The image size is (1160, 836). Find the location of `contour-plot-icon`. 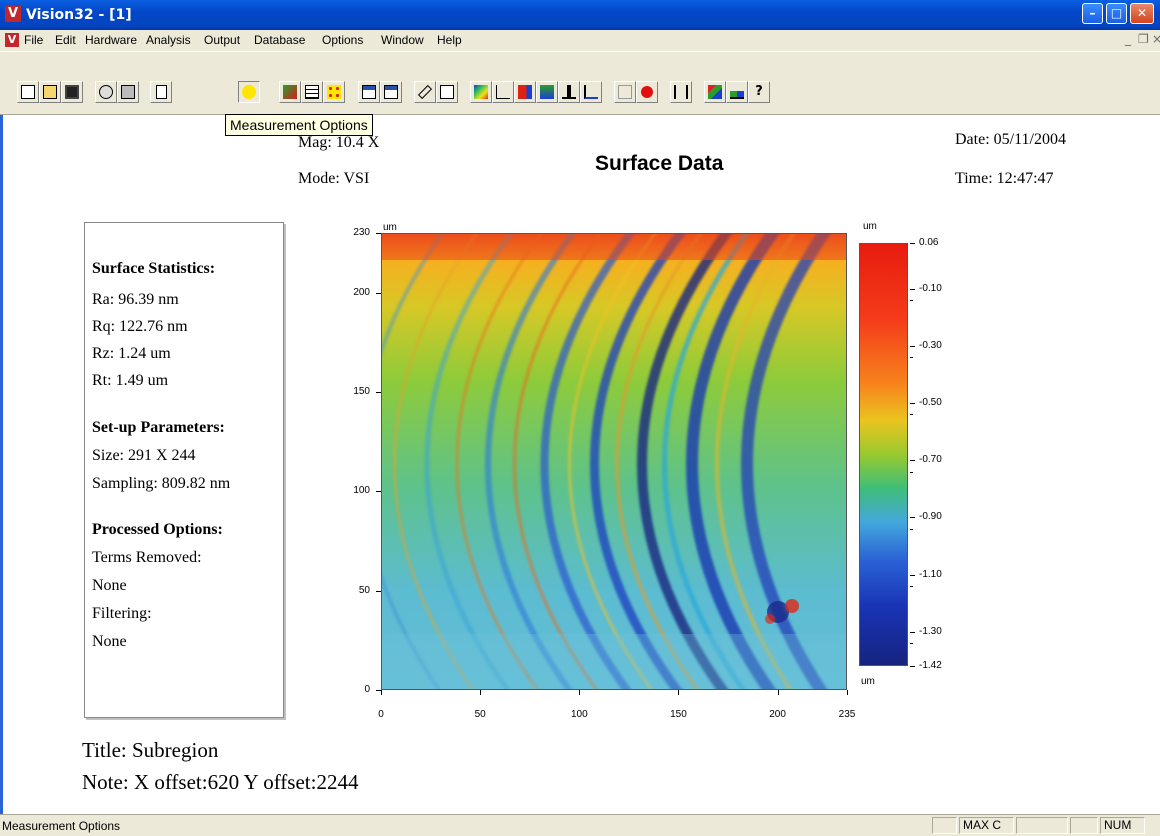

contour-plot-icon is located at coordinates (481, 92).